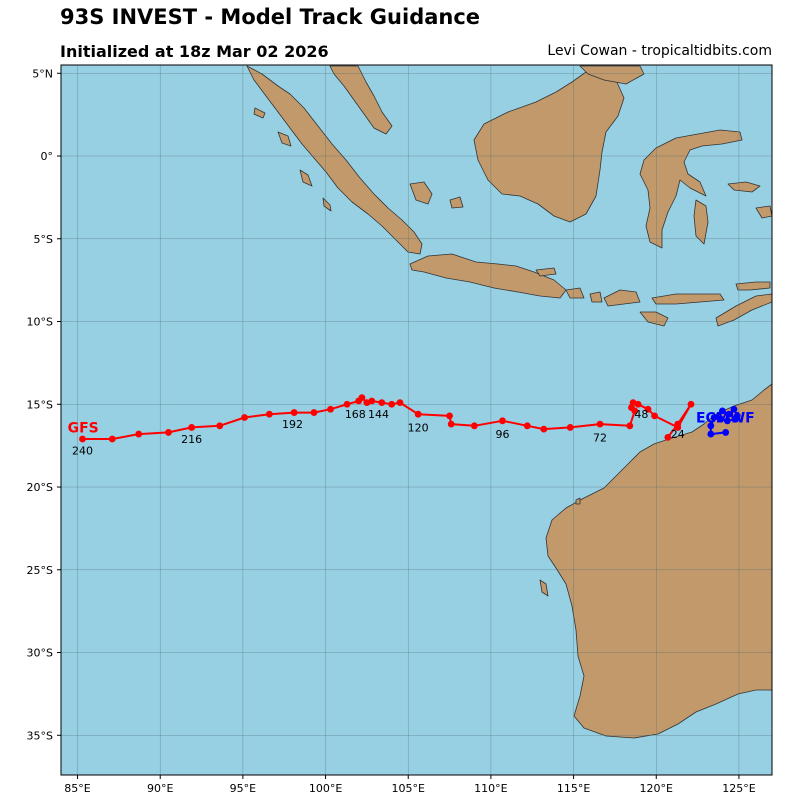 The image size is (800, 800). What do you see at coordinates (753, 286) in the screenshot?
I see `land-island-wetar` at bounding box center [753, 286].